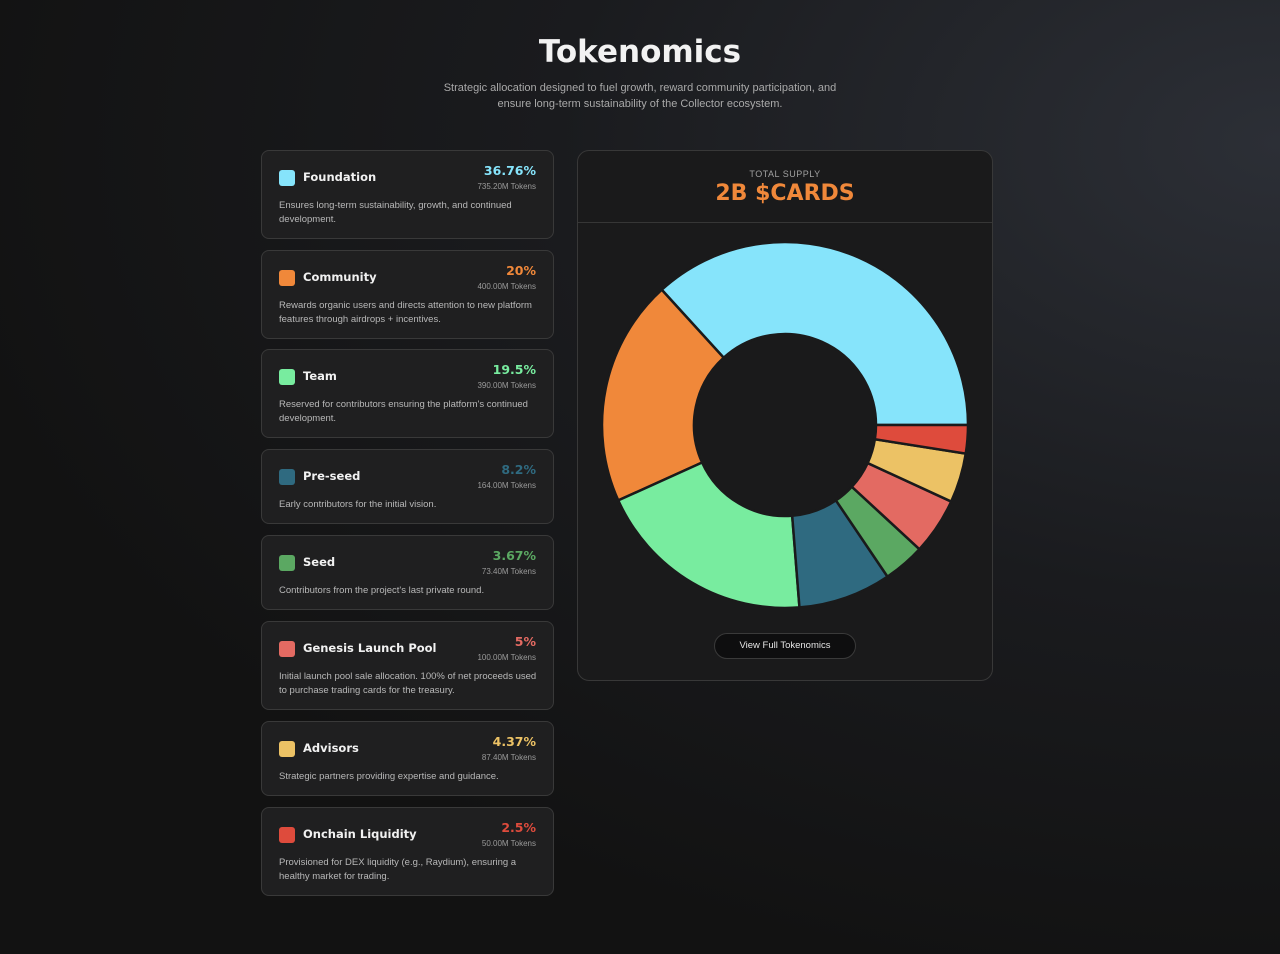 The height and width of the screenshot is (954, 1280). Describe the element at coordinates (640, 52) in the screenshot. I see `page-title: Tokenomics` at that location.